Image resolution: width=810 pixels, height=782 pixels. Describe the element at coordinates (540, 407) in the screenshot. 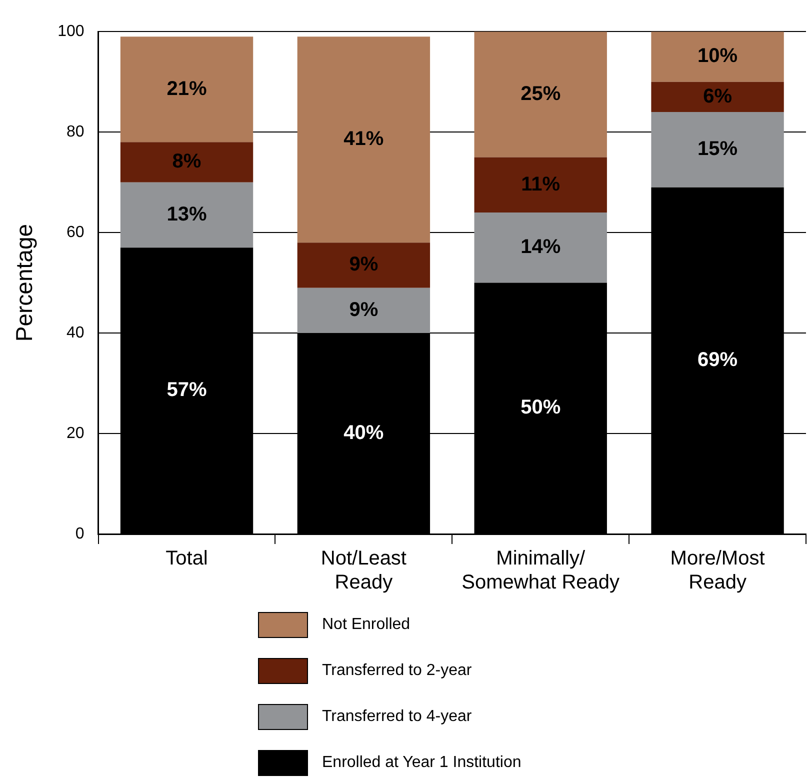

I see `data-label: 50%` at that location.